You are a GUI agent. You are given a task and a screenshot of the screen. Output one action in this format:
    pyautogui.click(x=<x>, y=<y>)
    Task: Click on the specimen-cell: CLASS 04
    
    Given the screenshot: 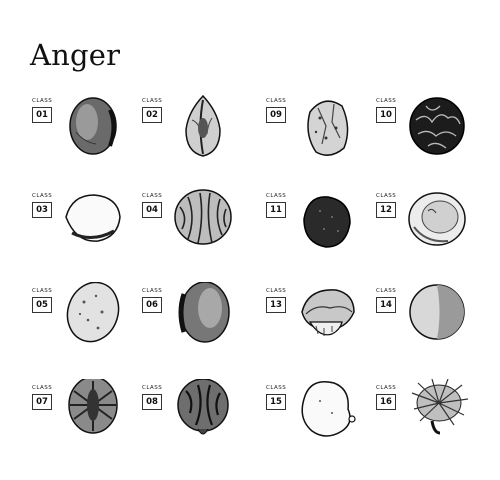 What is the action you would take?
    pyautogui.click(x=197, y=231)
    